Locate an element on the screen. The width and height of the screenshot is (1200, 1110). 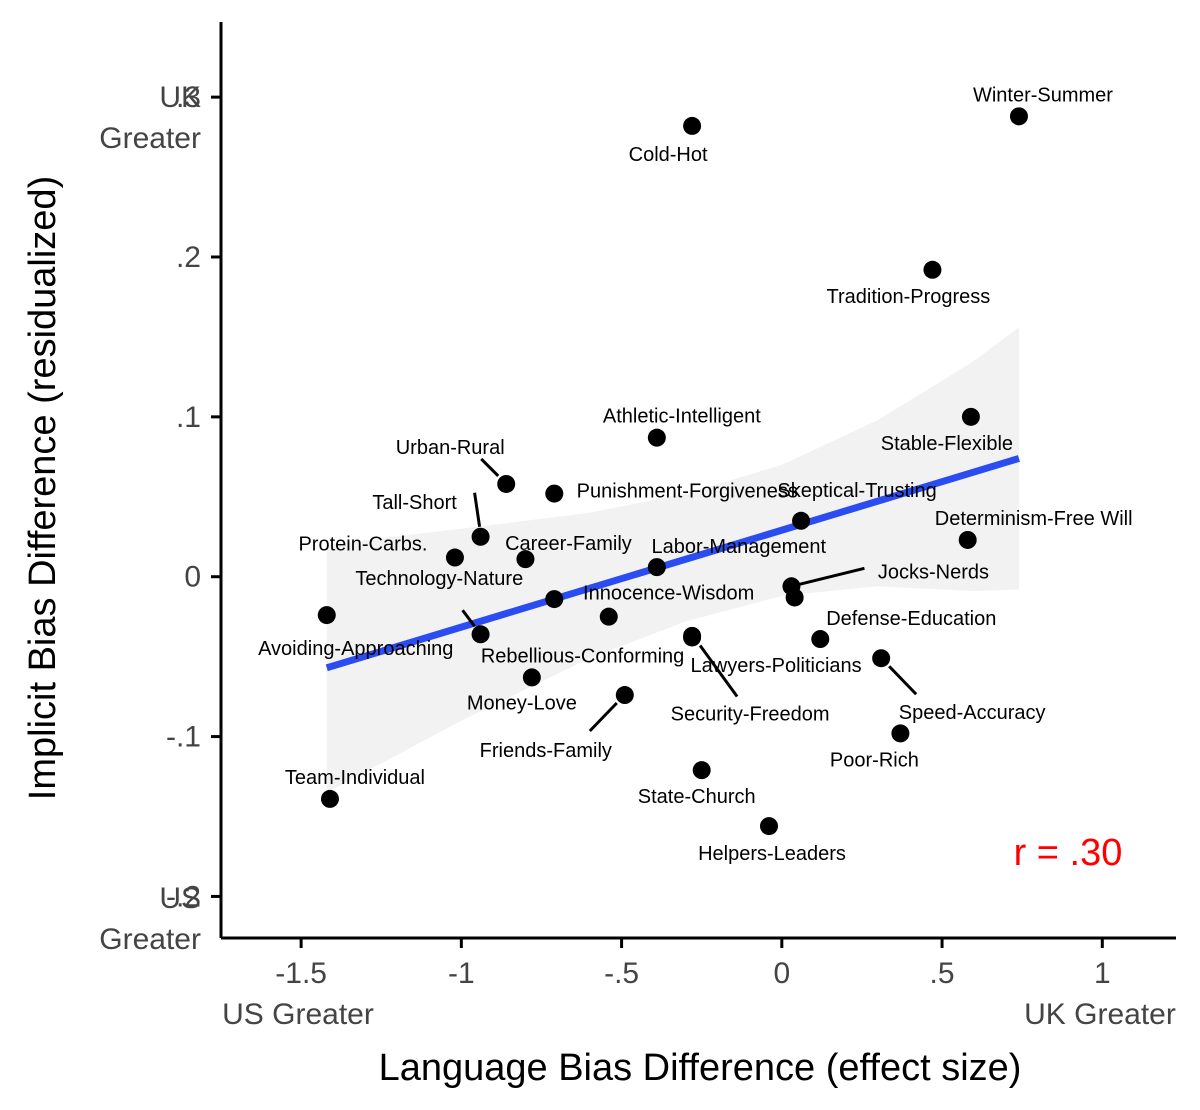
point-label-stable-flexible: Stable-Flexible is located at coordinates (947, 444).